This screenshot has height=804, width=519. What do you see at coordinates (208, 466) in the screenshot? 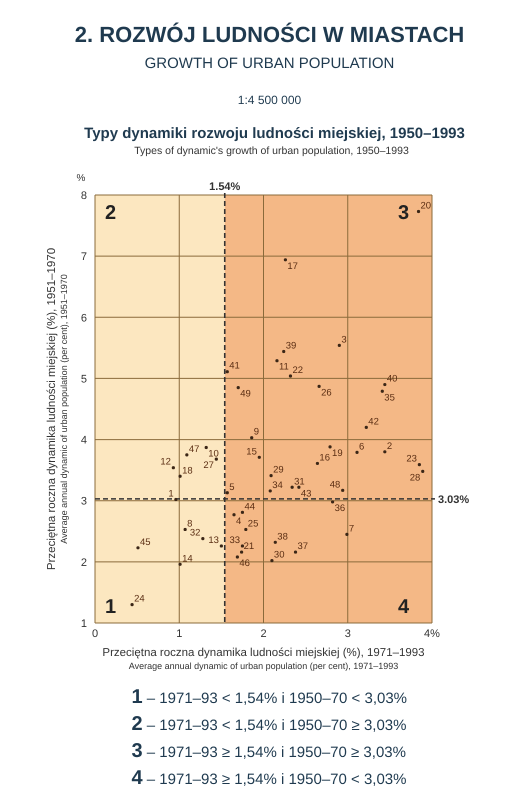
I see `series-label: 27` at bounding box center [208, 466].